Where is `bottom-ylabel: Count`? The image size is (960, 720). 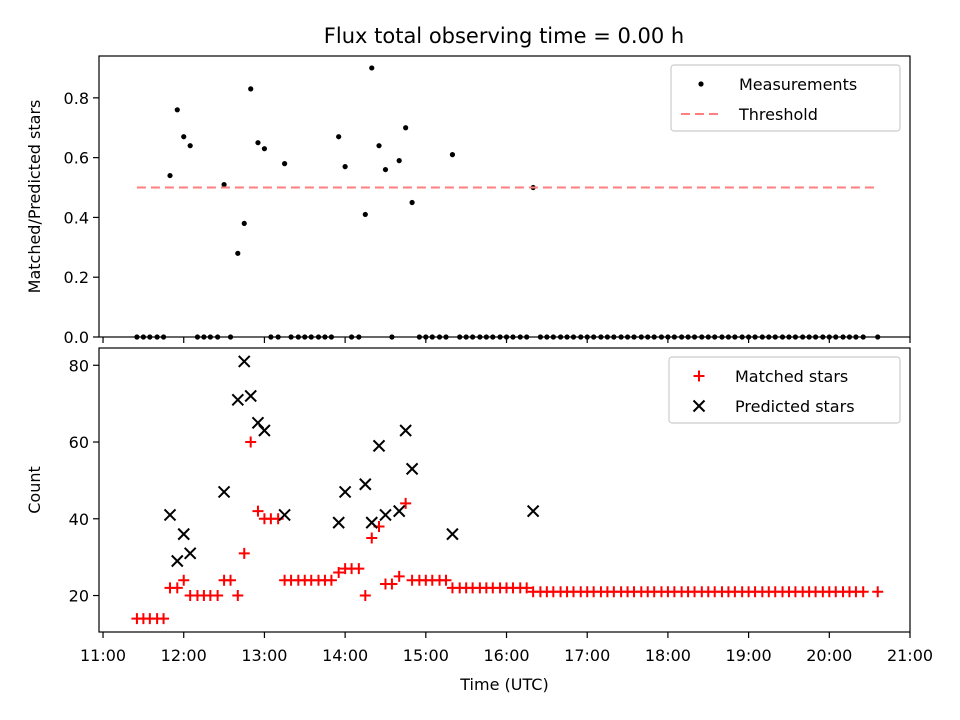 bottom-ylabel: Count is located at coordinates (34, 490).